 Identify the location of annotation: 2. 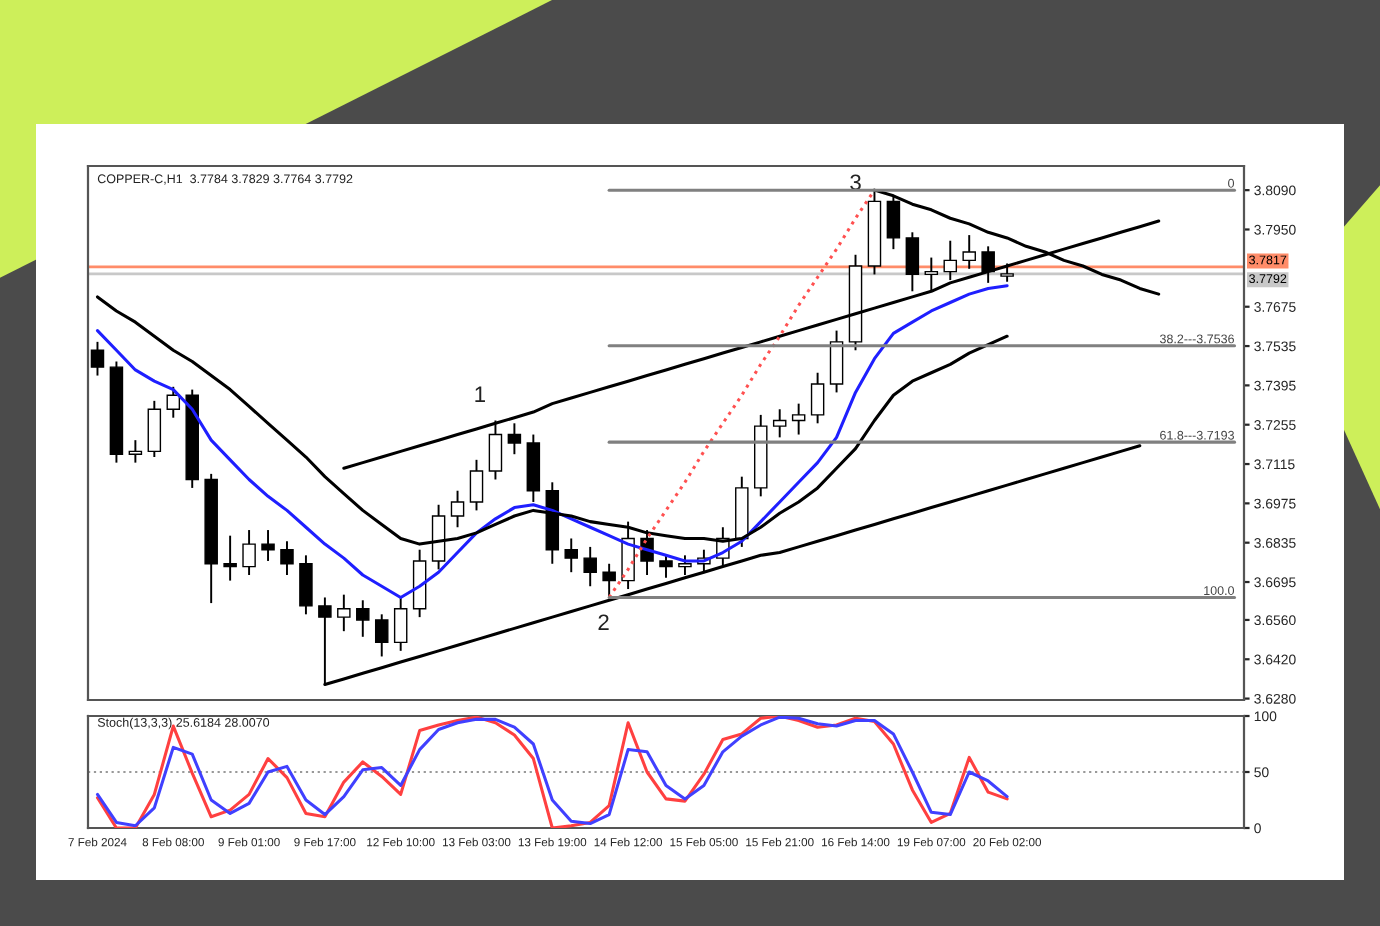
(603, 622).